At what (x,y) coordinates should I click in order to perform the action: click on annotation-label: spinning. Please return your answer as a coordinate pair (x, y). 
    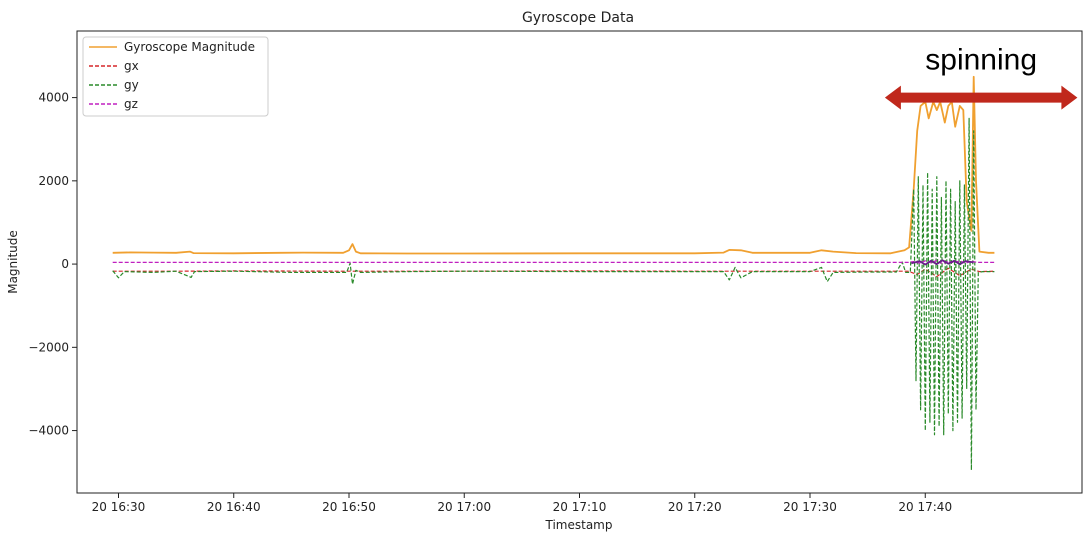
    Looking at the image, I should click on (981, 60).